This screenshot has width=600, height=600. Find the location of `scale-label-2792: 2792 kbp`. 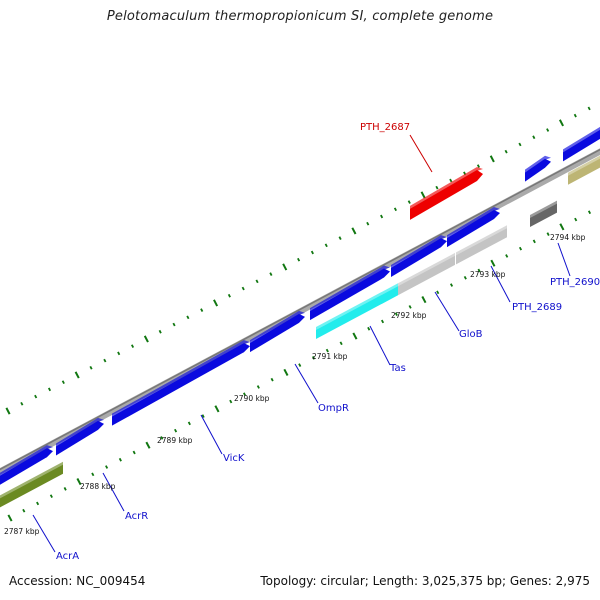

scale-label-2792: 2792 kbp is located at coordinates (409, 315).